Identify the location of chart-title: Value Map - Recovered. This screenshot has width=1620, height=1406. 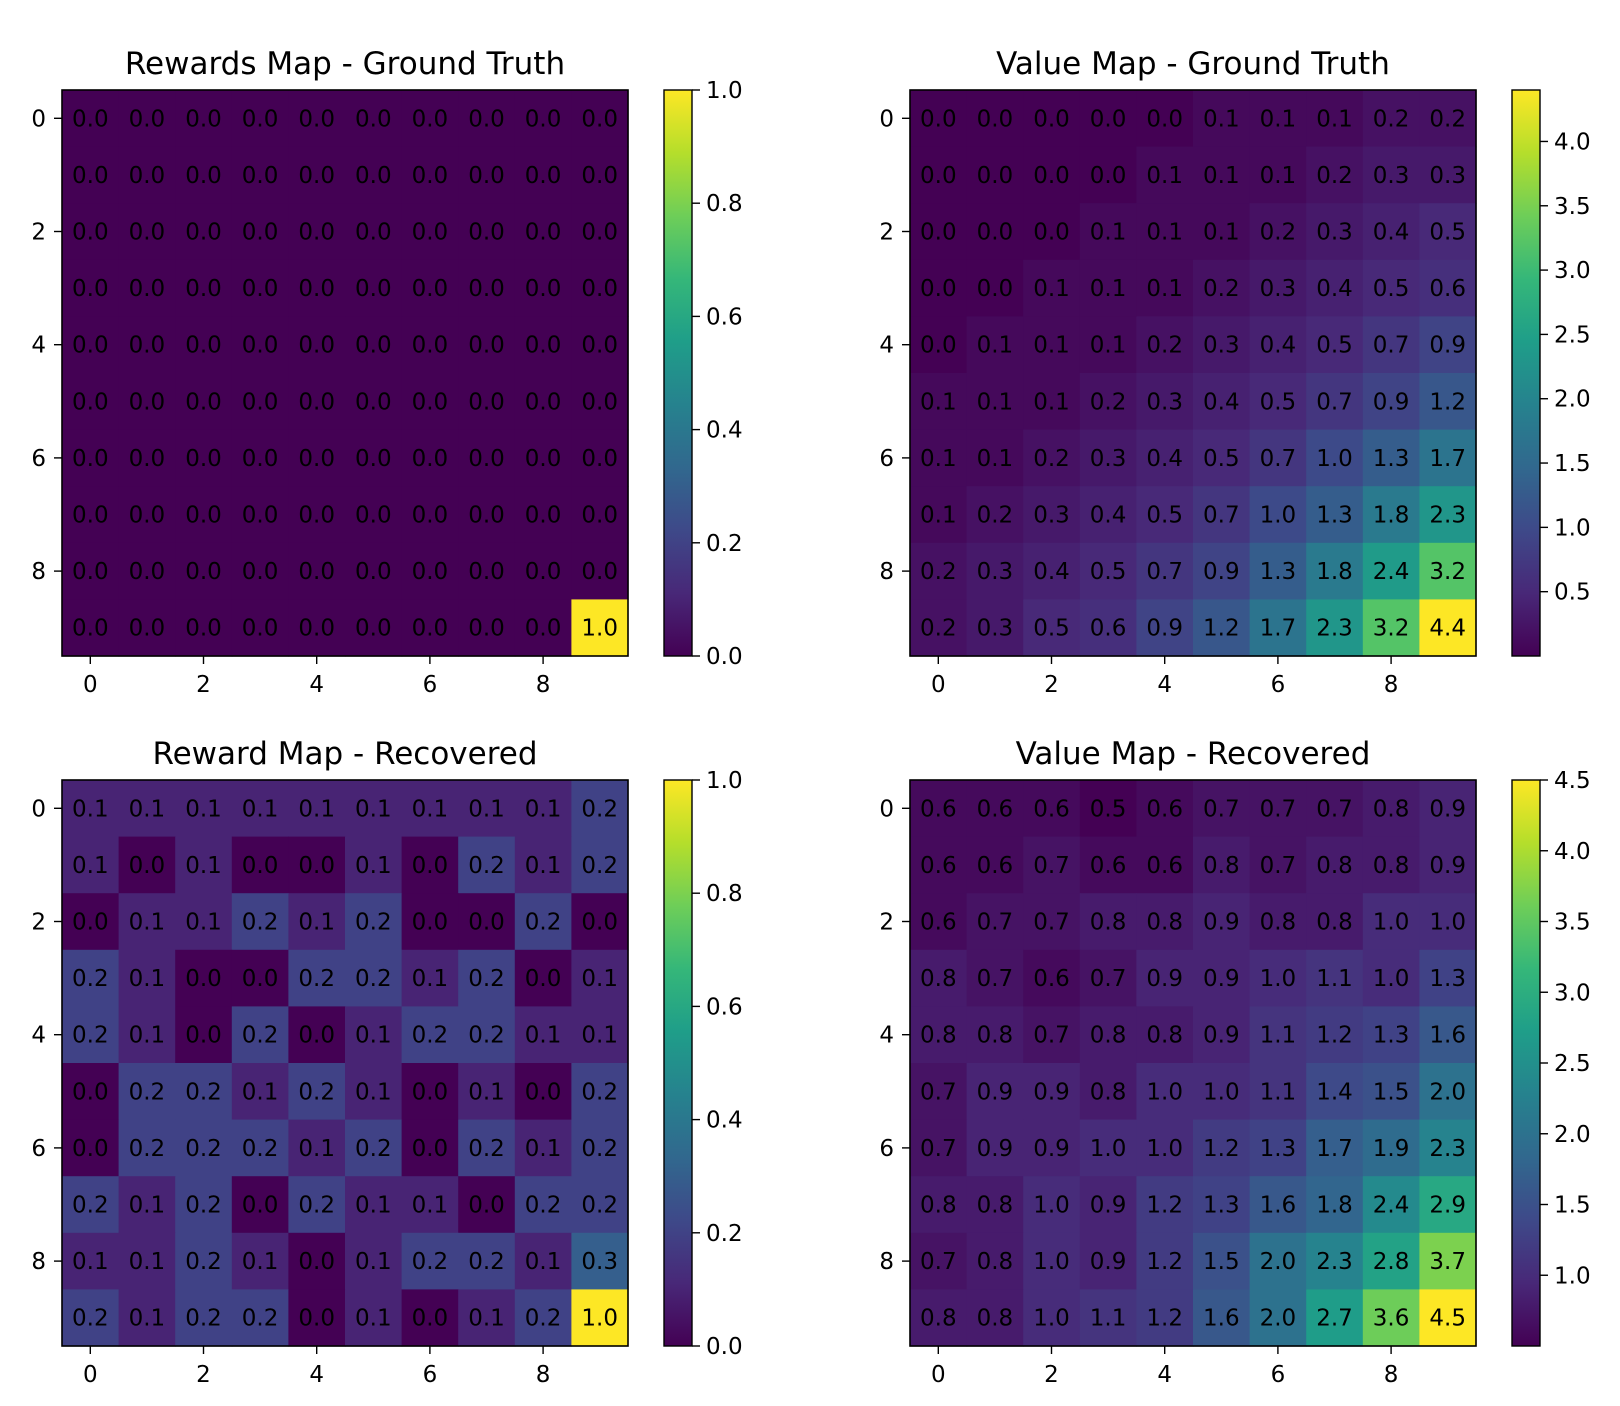
(1193, 754).